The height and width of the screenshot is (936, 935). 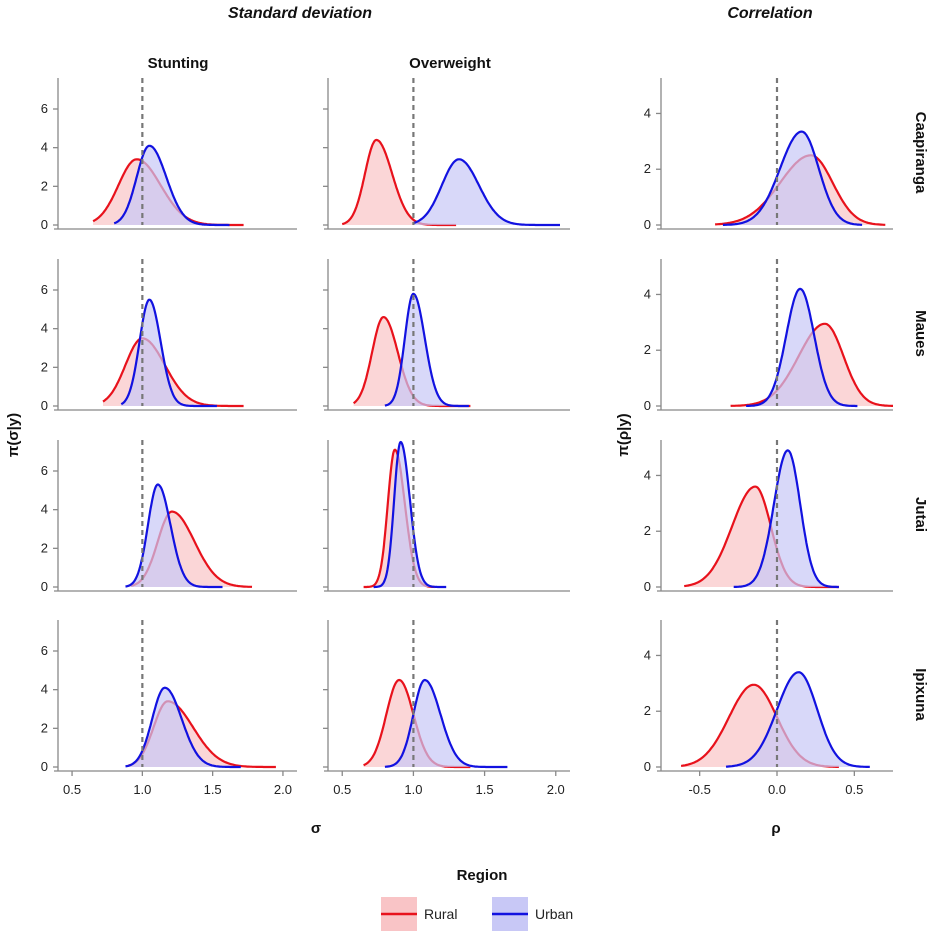 What do you see at coordinates (777, 789) in the screenshot?
I see `x-tick-label: 0.0` at bounding box center [777, 789].